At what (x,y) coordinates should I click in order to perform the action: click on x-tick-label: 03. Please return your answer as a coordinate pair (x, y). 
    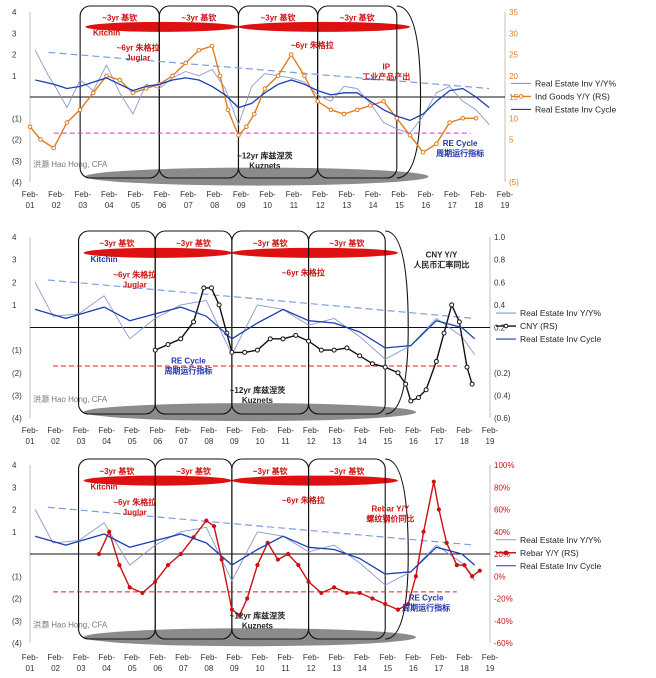
    Looking at the image, I should click on (81, 668).